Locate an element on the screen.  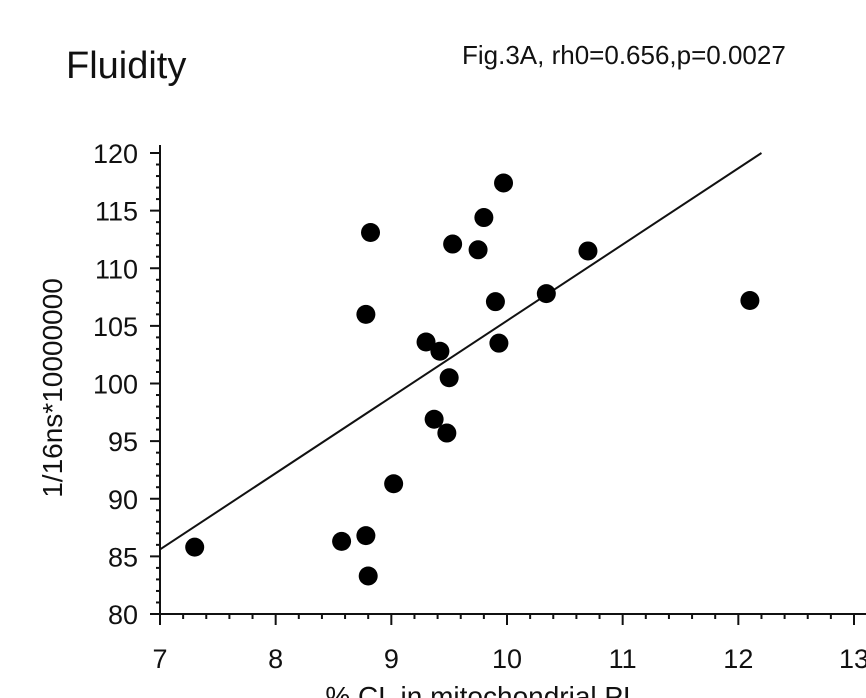
x-tick-label: 12 is located at coordinates (738, 659).